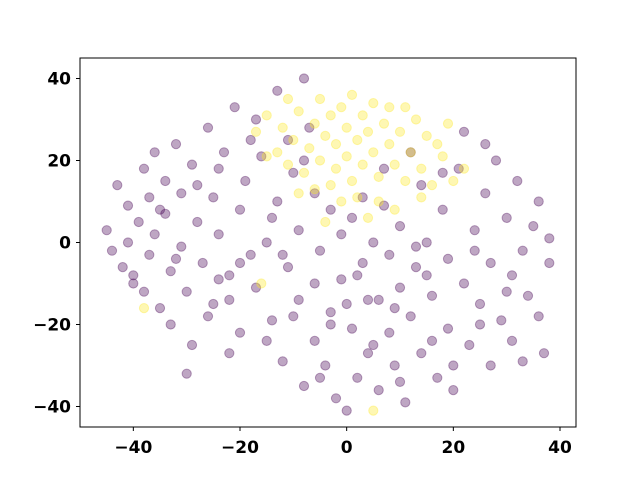  What do you see at coordinates (347, 448) in the screenshot?
I see `x-tick-label: 0` at bounding box center [347, 448].